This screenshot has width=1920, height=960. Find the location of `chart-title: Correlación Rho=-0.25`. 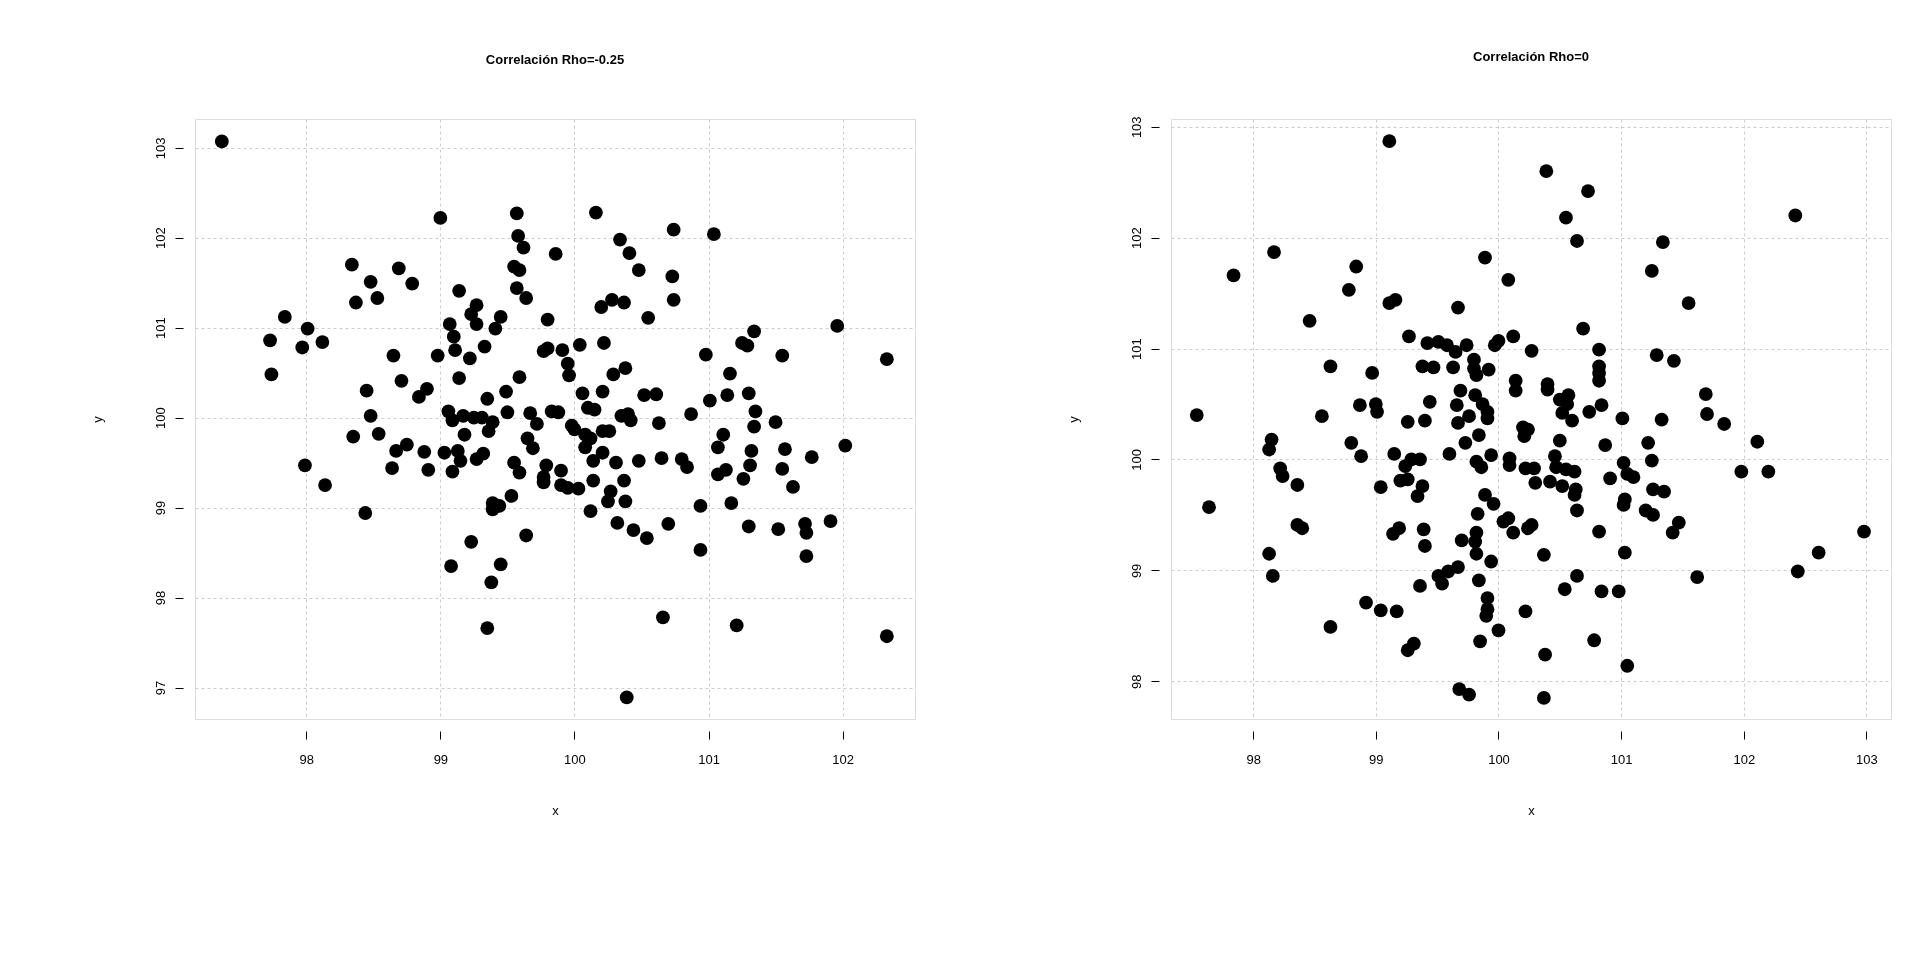

chart-title: Correlación Rho=-0.25 is located at coordinates (555, 59).